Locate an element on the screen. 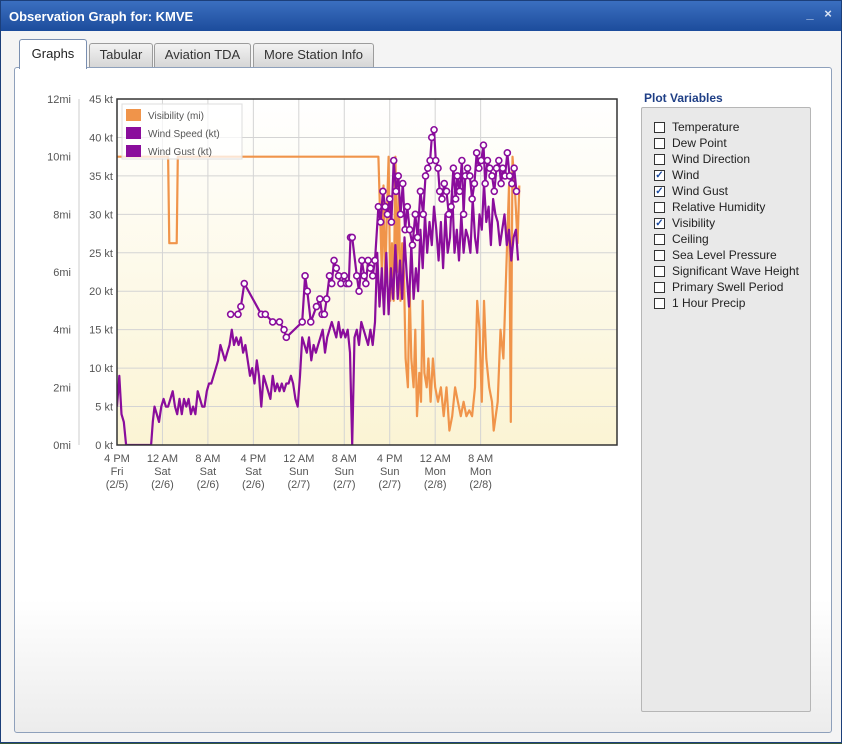 Image resolution: width=842 pixels, height=744 pixels. checkbox-primary-swell-period is located at coordinates (659, 287).